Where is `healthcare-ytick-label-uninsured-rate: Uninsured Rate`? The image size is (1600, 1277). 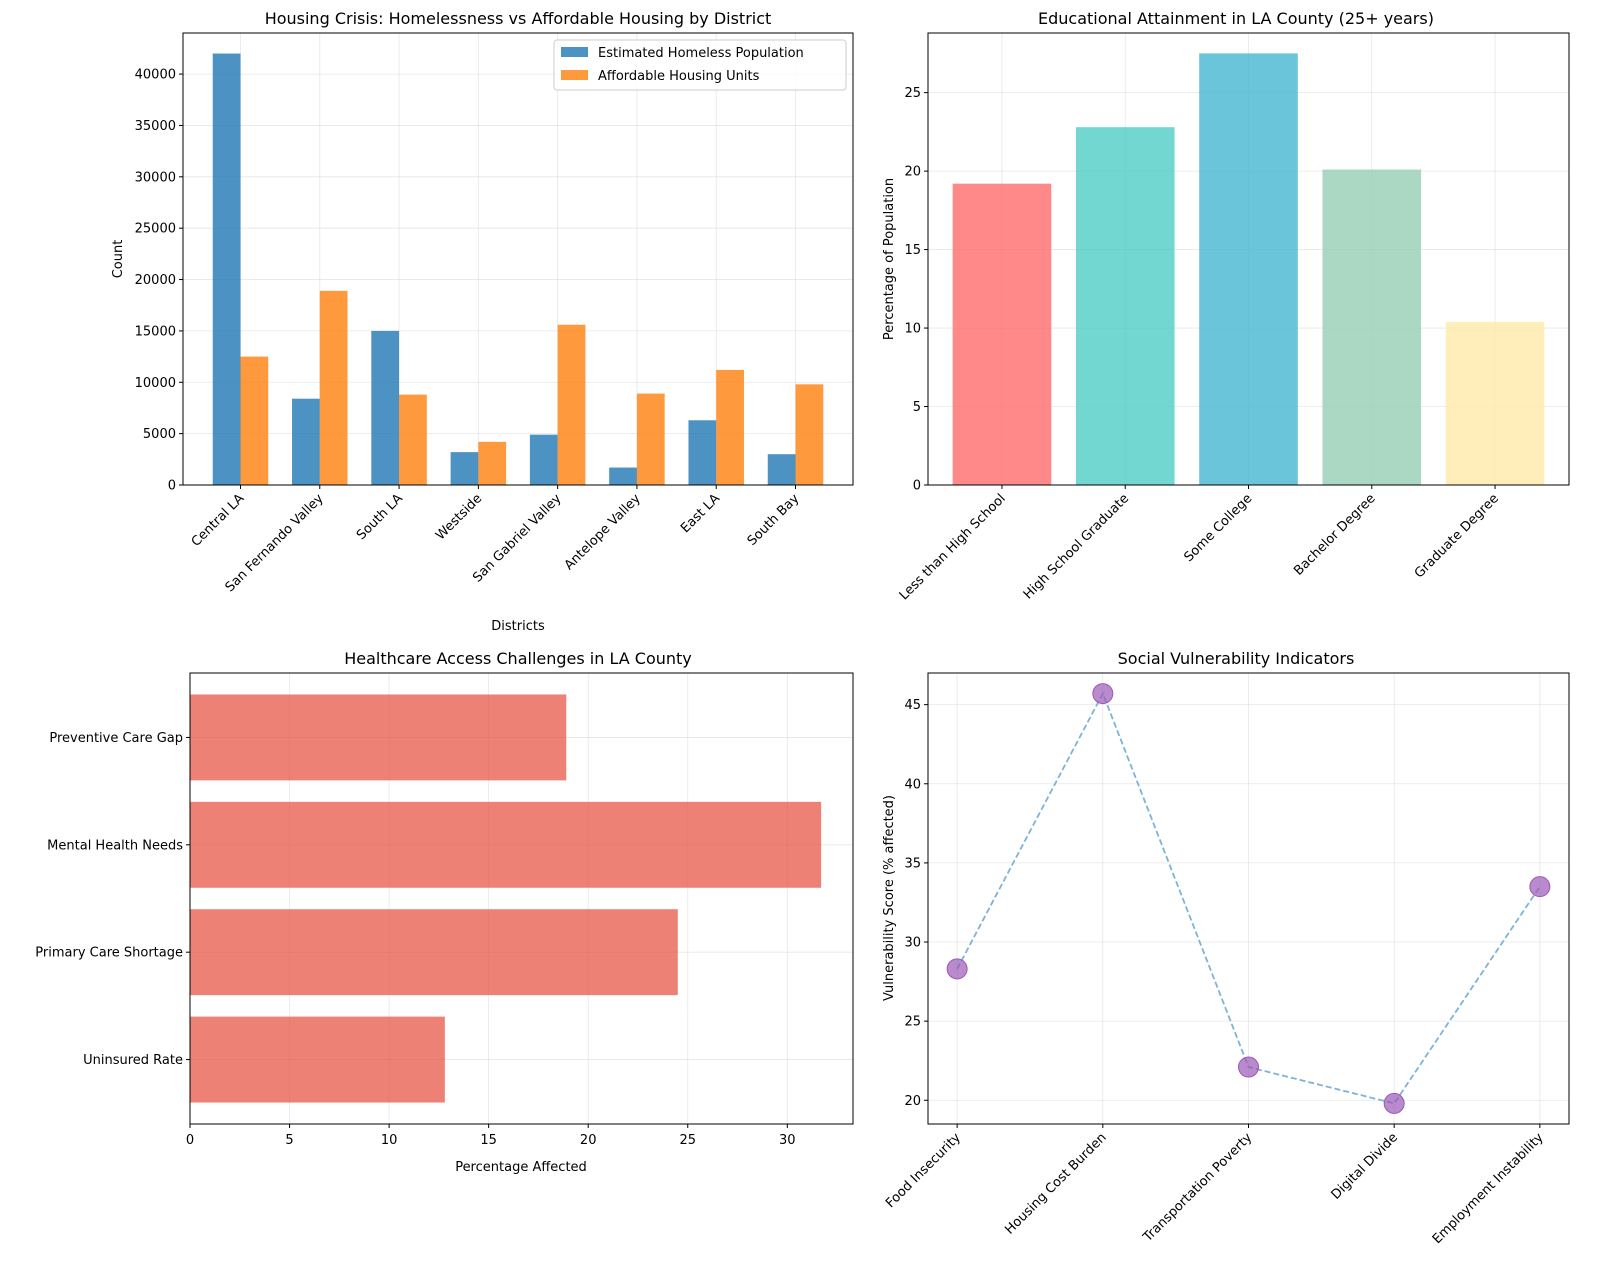
healthcare-ytick-label-uninsured-rate: Uninsured Rate is located at coordinates (133, 1060).